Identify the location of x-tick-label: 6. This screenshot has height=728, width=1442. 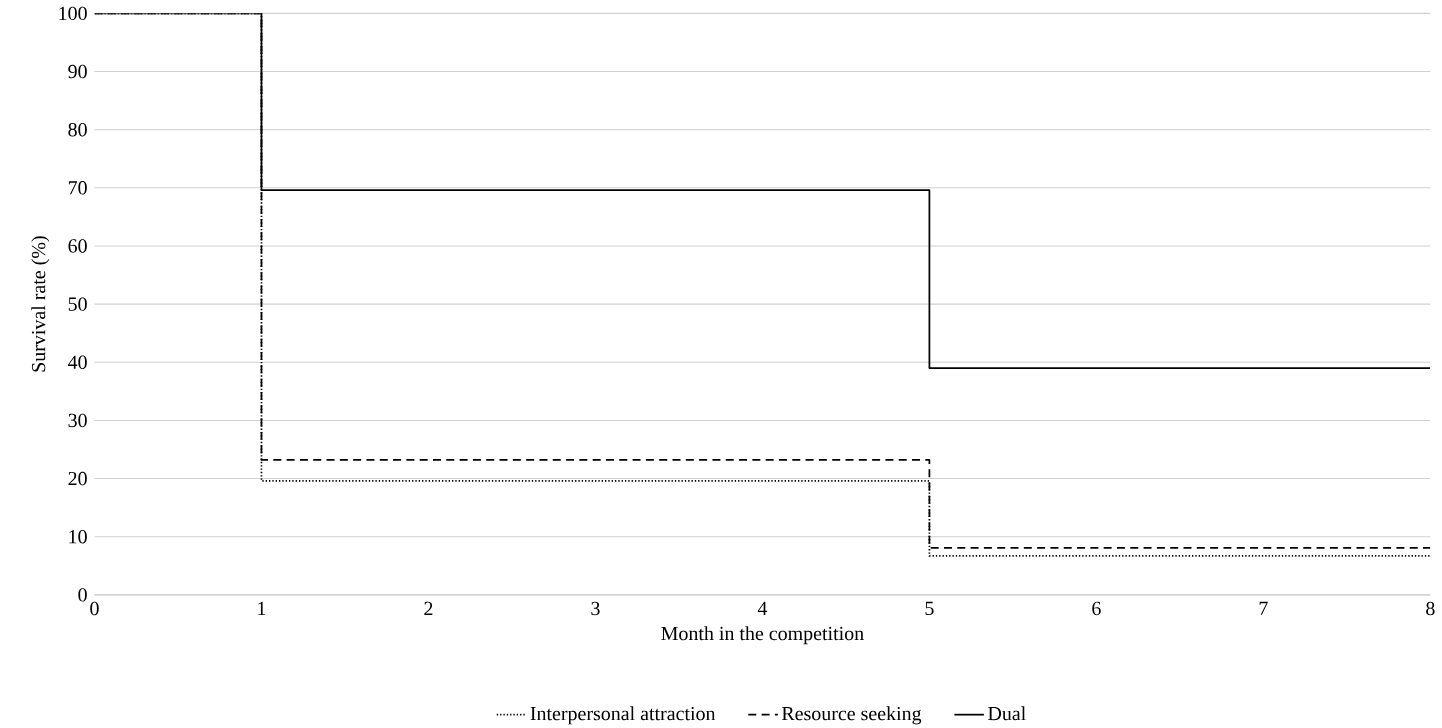
(1096, 608).